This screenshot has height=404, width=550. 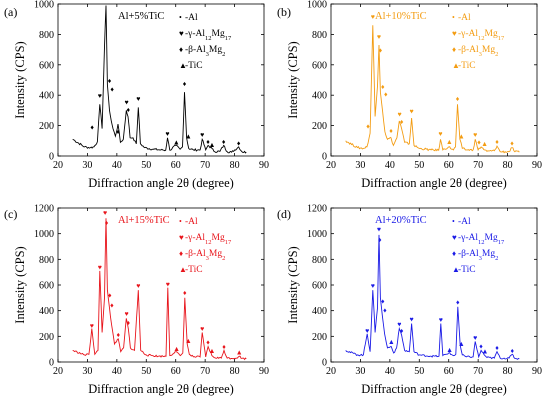 What do you see at coordinates (284, 214) in the screenshot?
I see `panel-label: (d)` at bounding box center [284, 214].